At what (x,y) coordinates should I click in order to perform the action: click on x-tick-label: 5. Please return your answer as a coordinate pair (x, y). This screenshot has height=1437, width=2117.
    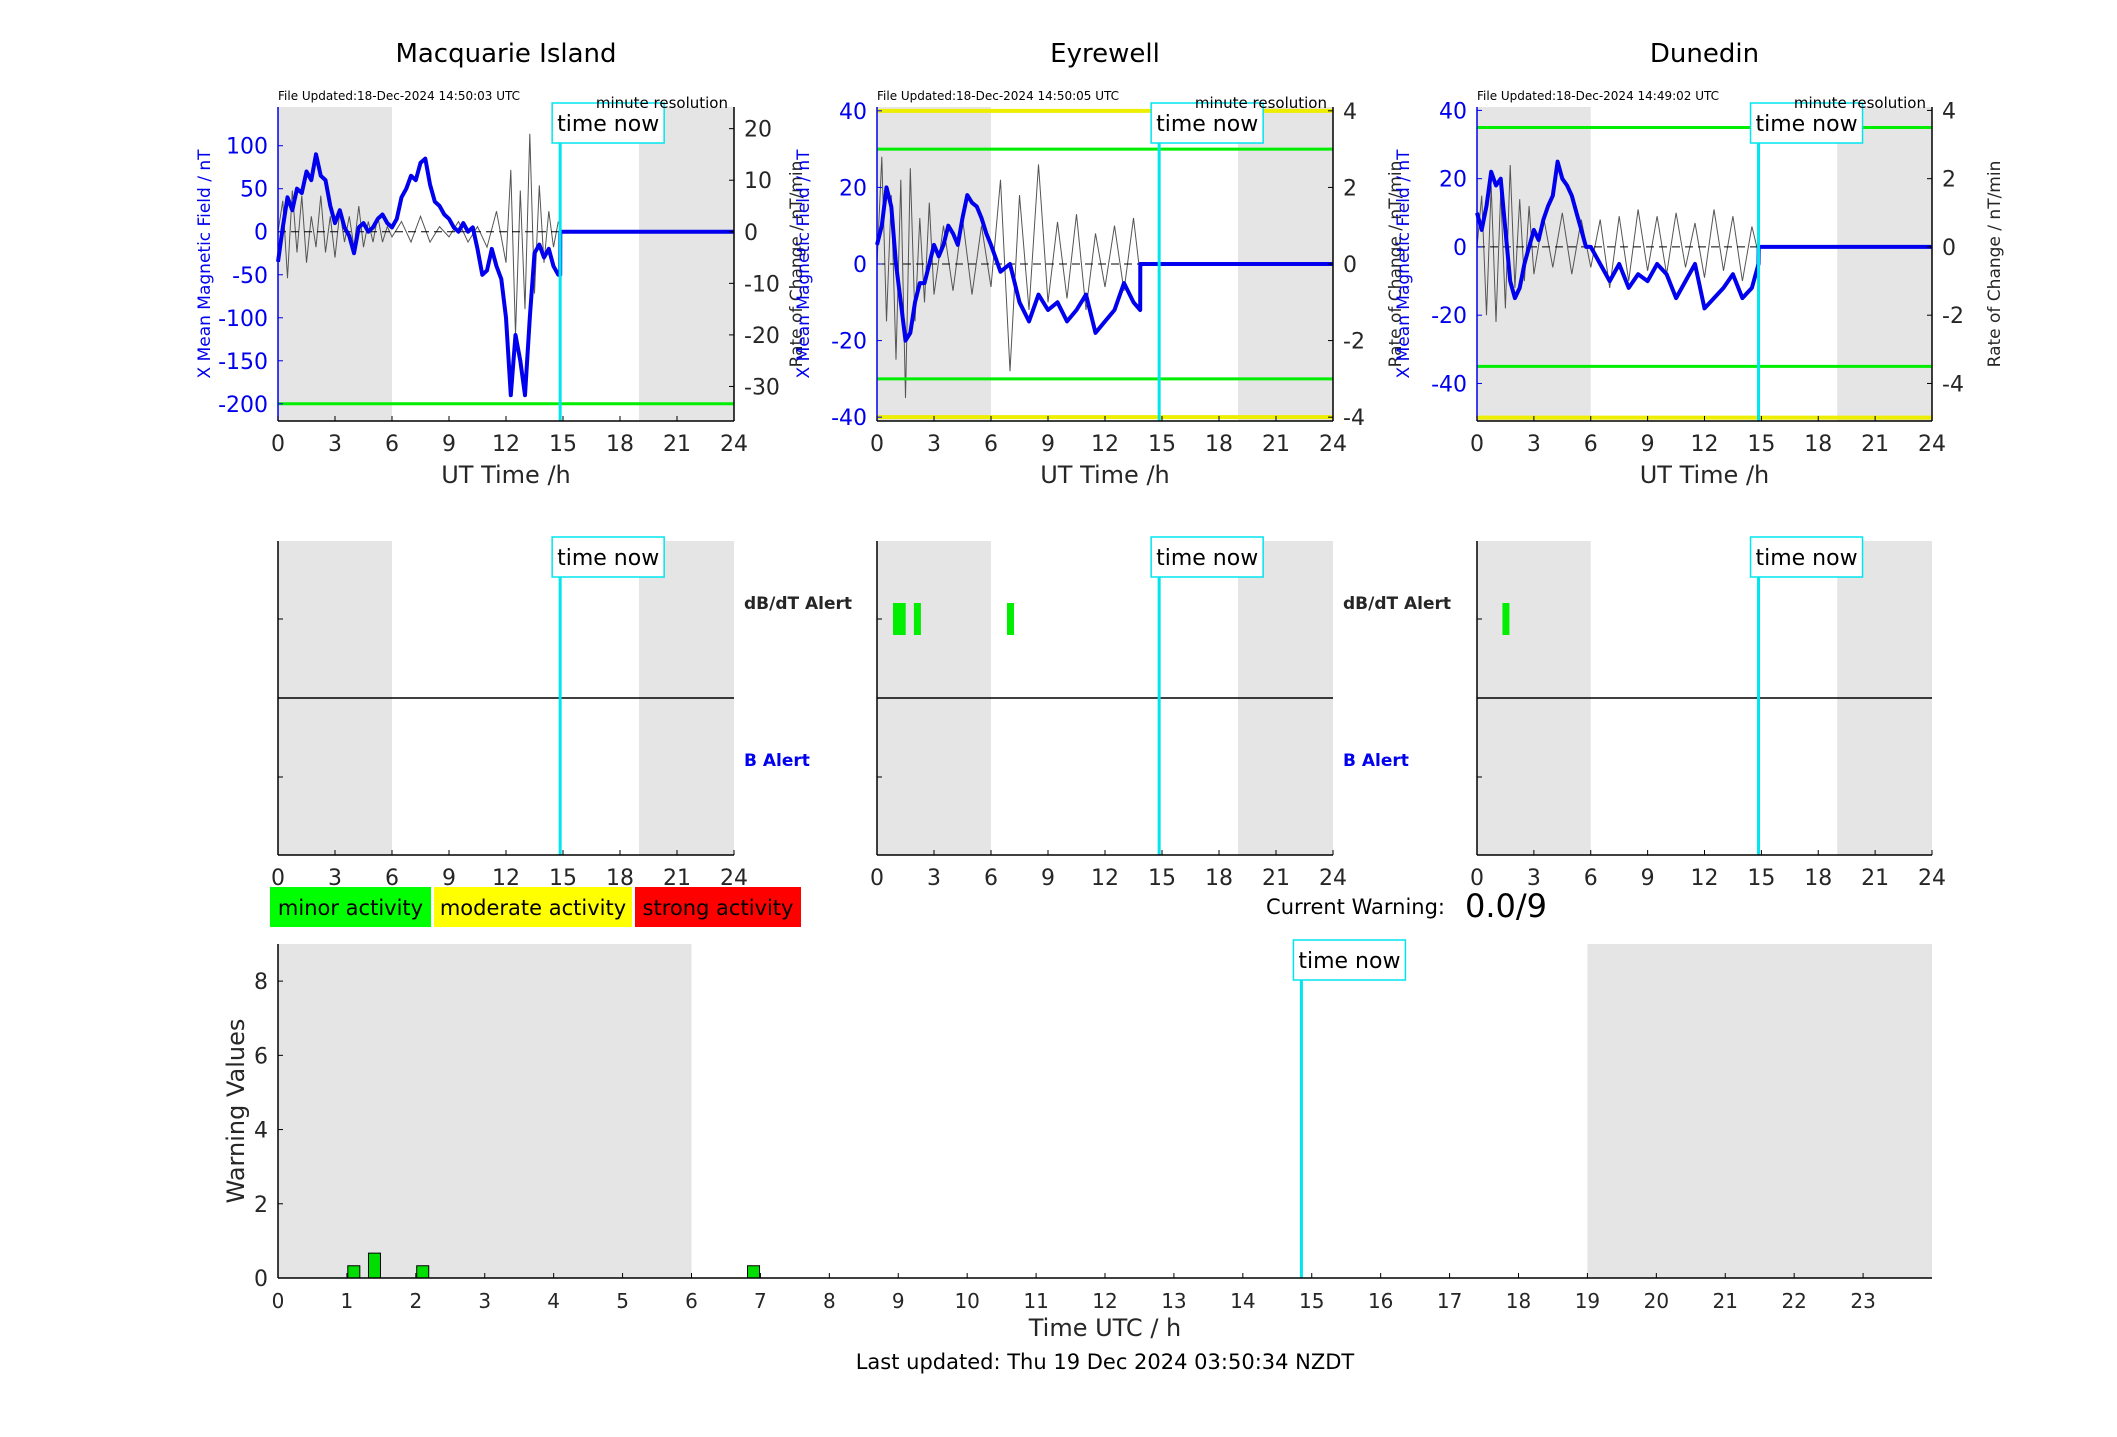
    Looking at the image, I should click on (622, 1301).